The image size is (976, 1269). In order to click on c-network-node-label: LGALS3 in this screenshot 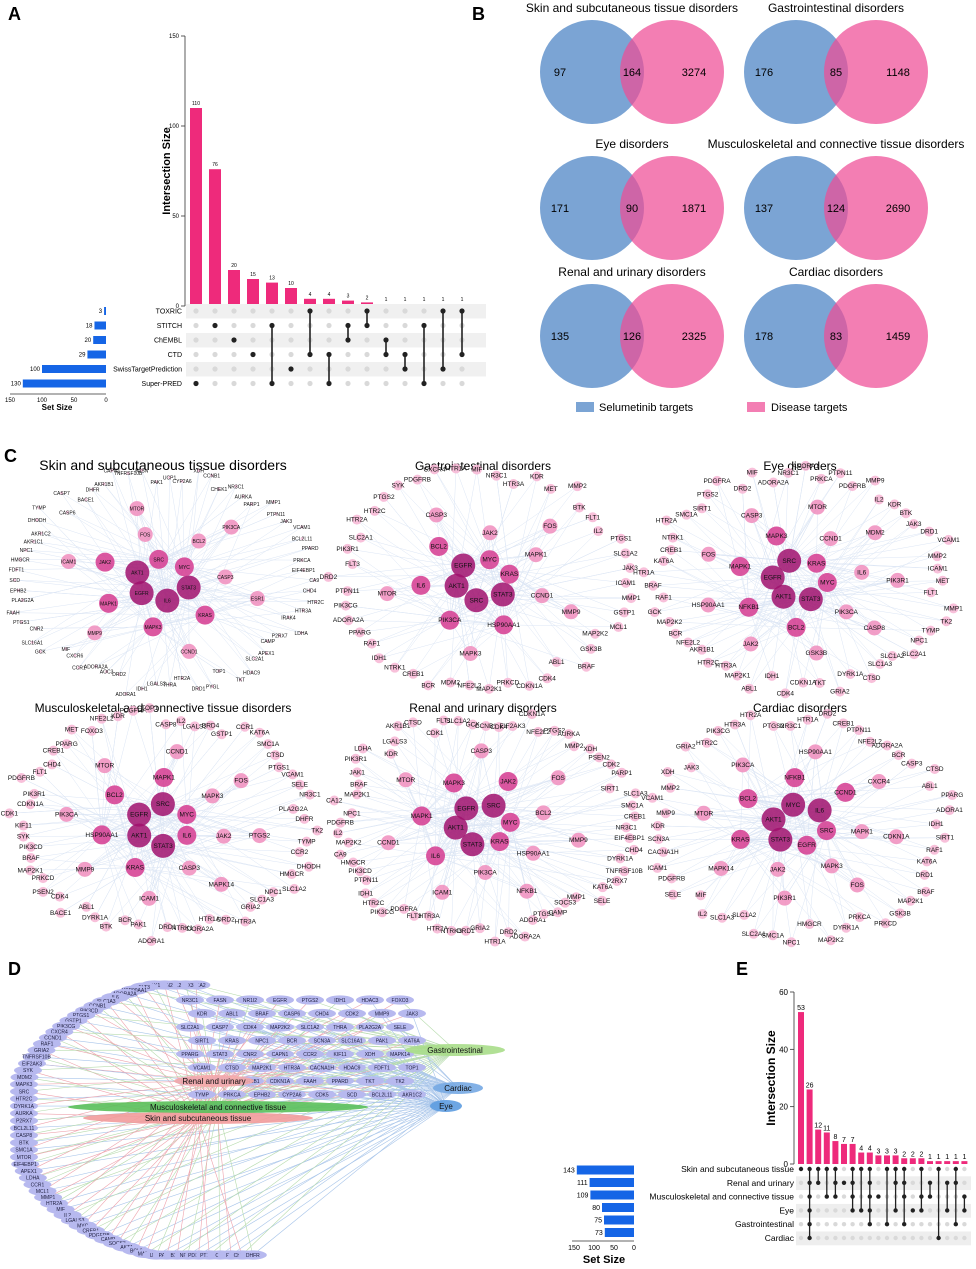, I will do `click(394, 741)`.